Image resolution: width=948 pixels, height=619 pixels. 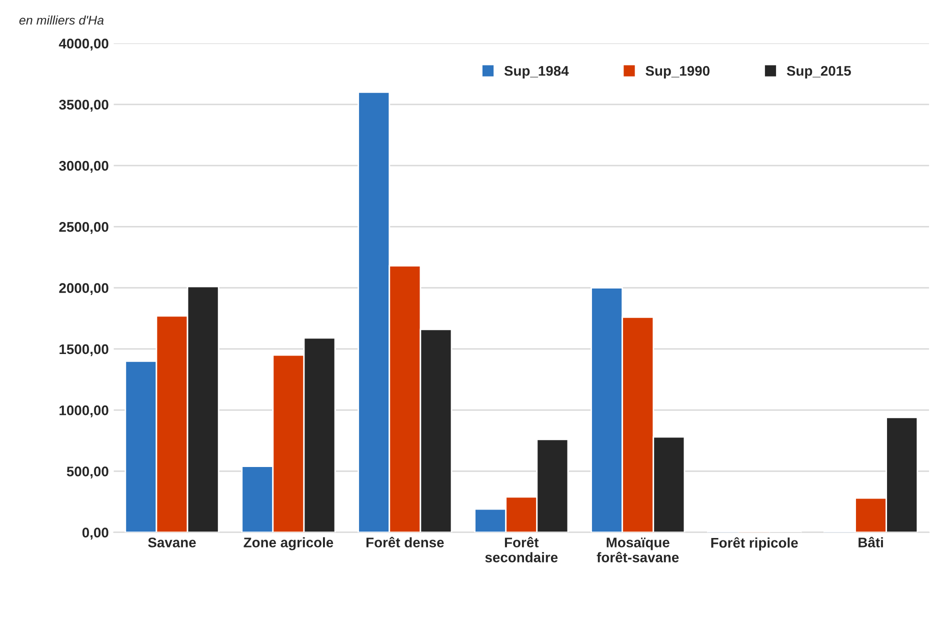 I want to click on x-tick-label: Bâti, so click(x=870, y=542).